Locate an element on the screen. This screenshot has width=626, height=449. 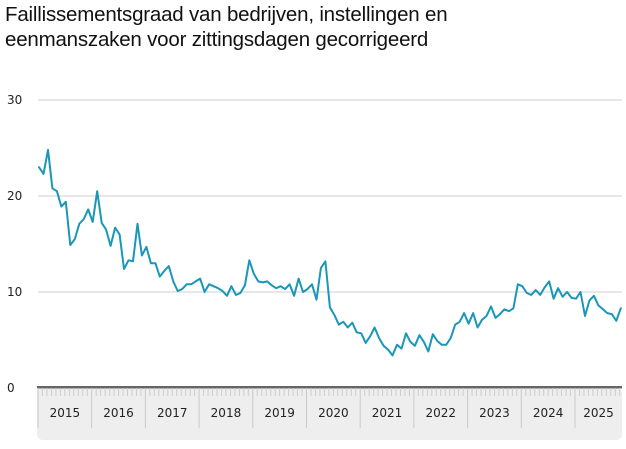
navigator-background is located at coordinates (329, 414).